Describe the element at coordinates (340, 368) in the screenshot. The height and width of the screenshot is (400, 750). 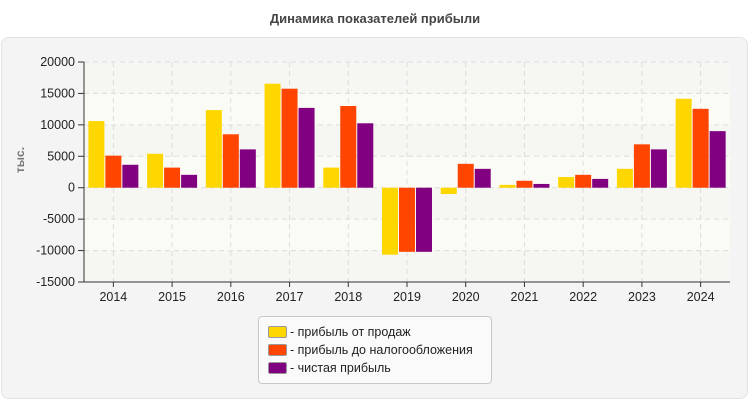
I see `legend-label: - чистая прибыль` at that location.